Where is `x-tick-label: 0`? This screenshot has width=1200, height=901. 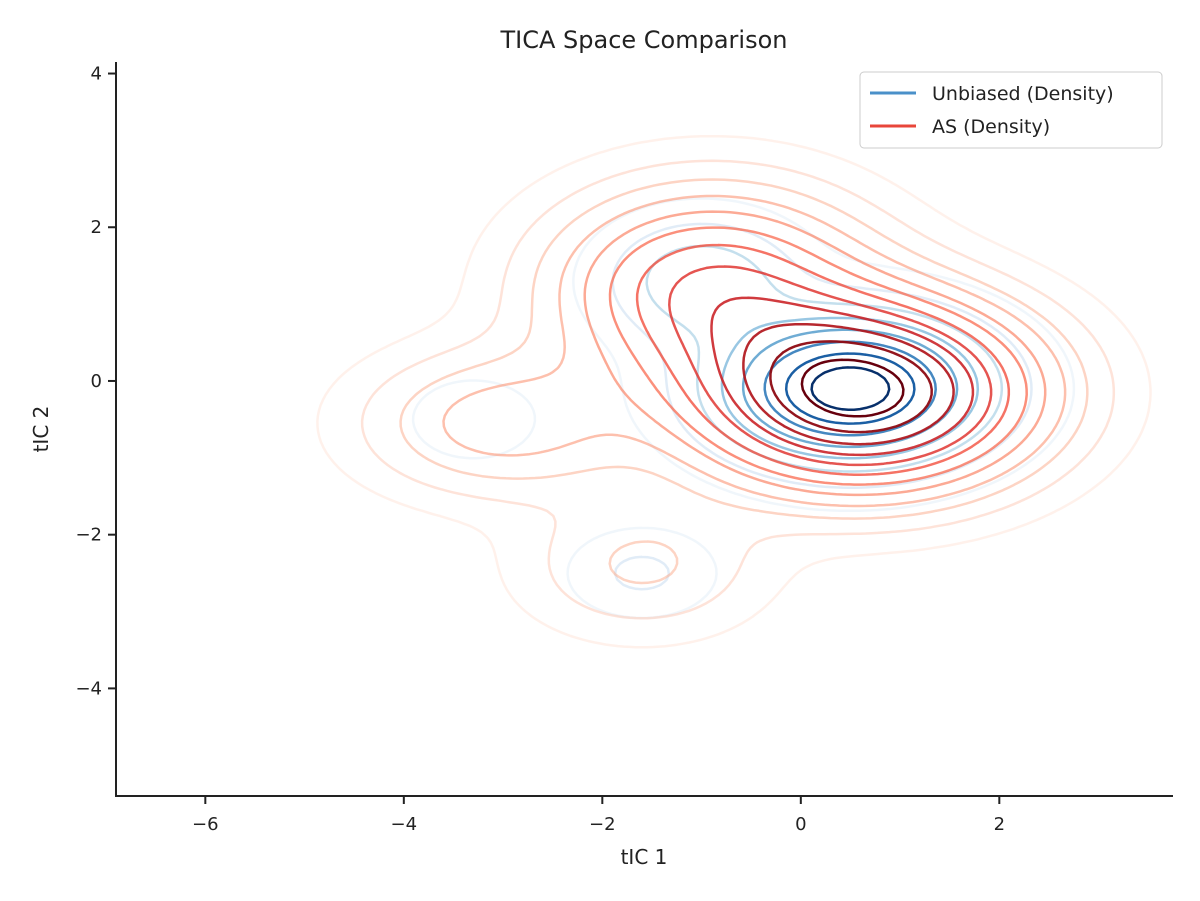
x-tick-label: 0 is located at coordinates (800, 824).